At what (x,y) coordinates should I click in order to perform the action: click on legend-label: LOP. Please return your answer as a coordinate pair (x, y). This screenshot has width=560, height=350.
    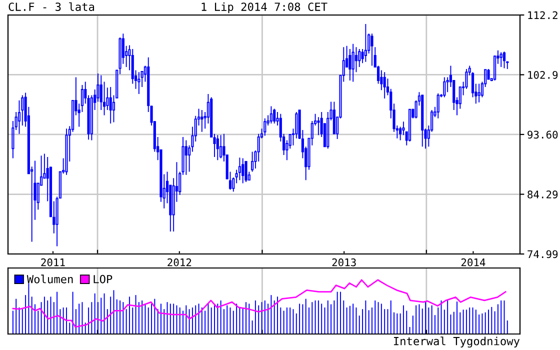
    Looking at the image, I should click on (103, 279).